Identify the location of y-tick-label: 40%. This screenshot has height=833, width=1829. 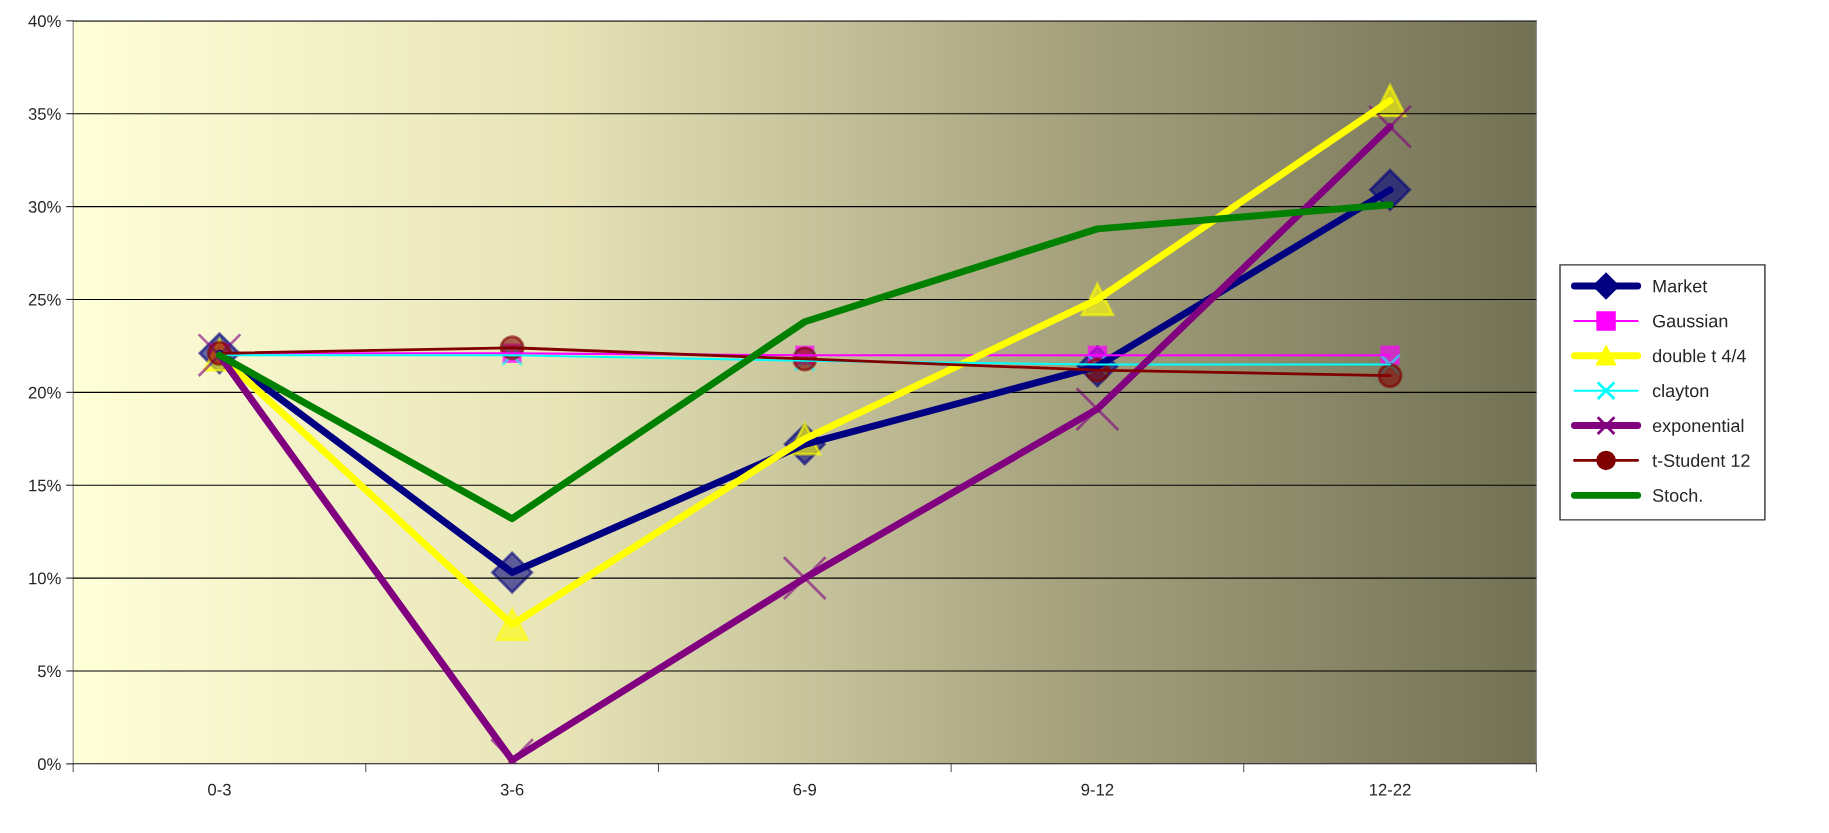
(44, 21).